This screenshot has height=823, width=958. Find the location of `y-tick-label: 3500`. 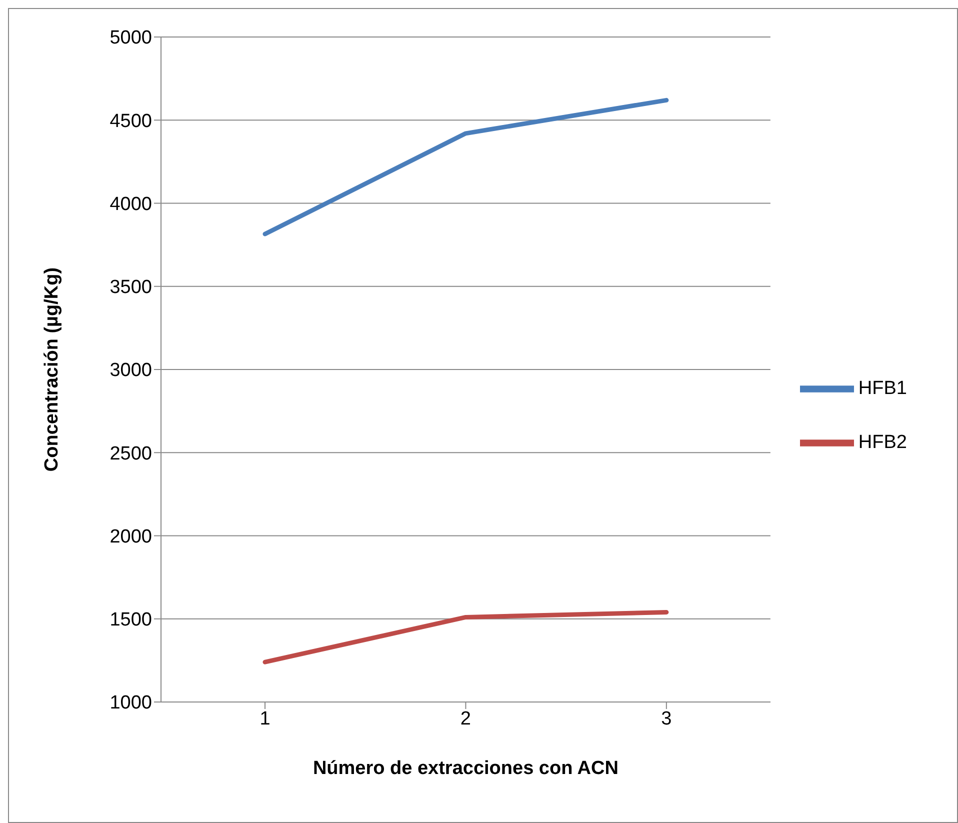

y-tick-label: 3500 is located at coordinates (131, 287).